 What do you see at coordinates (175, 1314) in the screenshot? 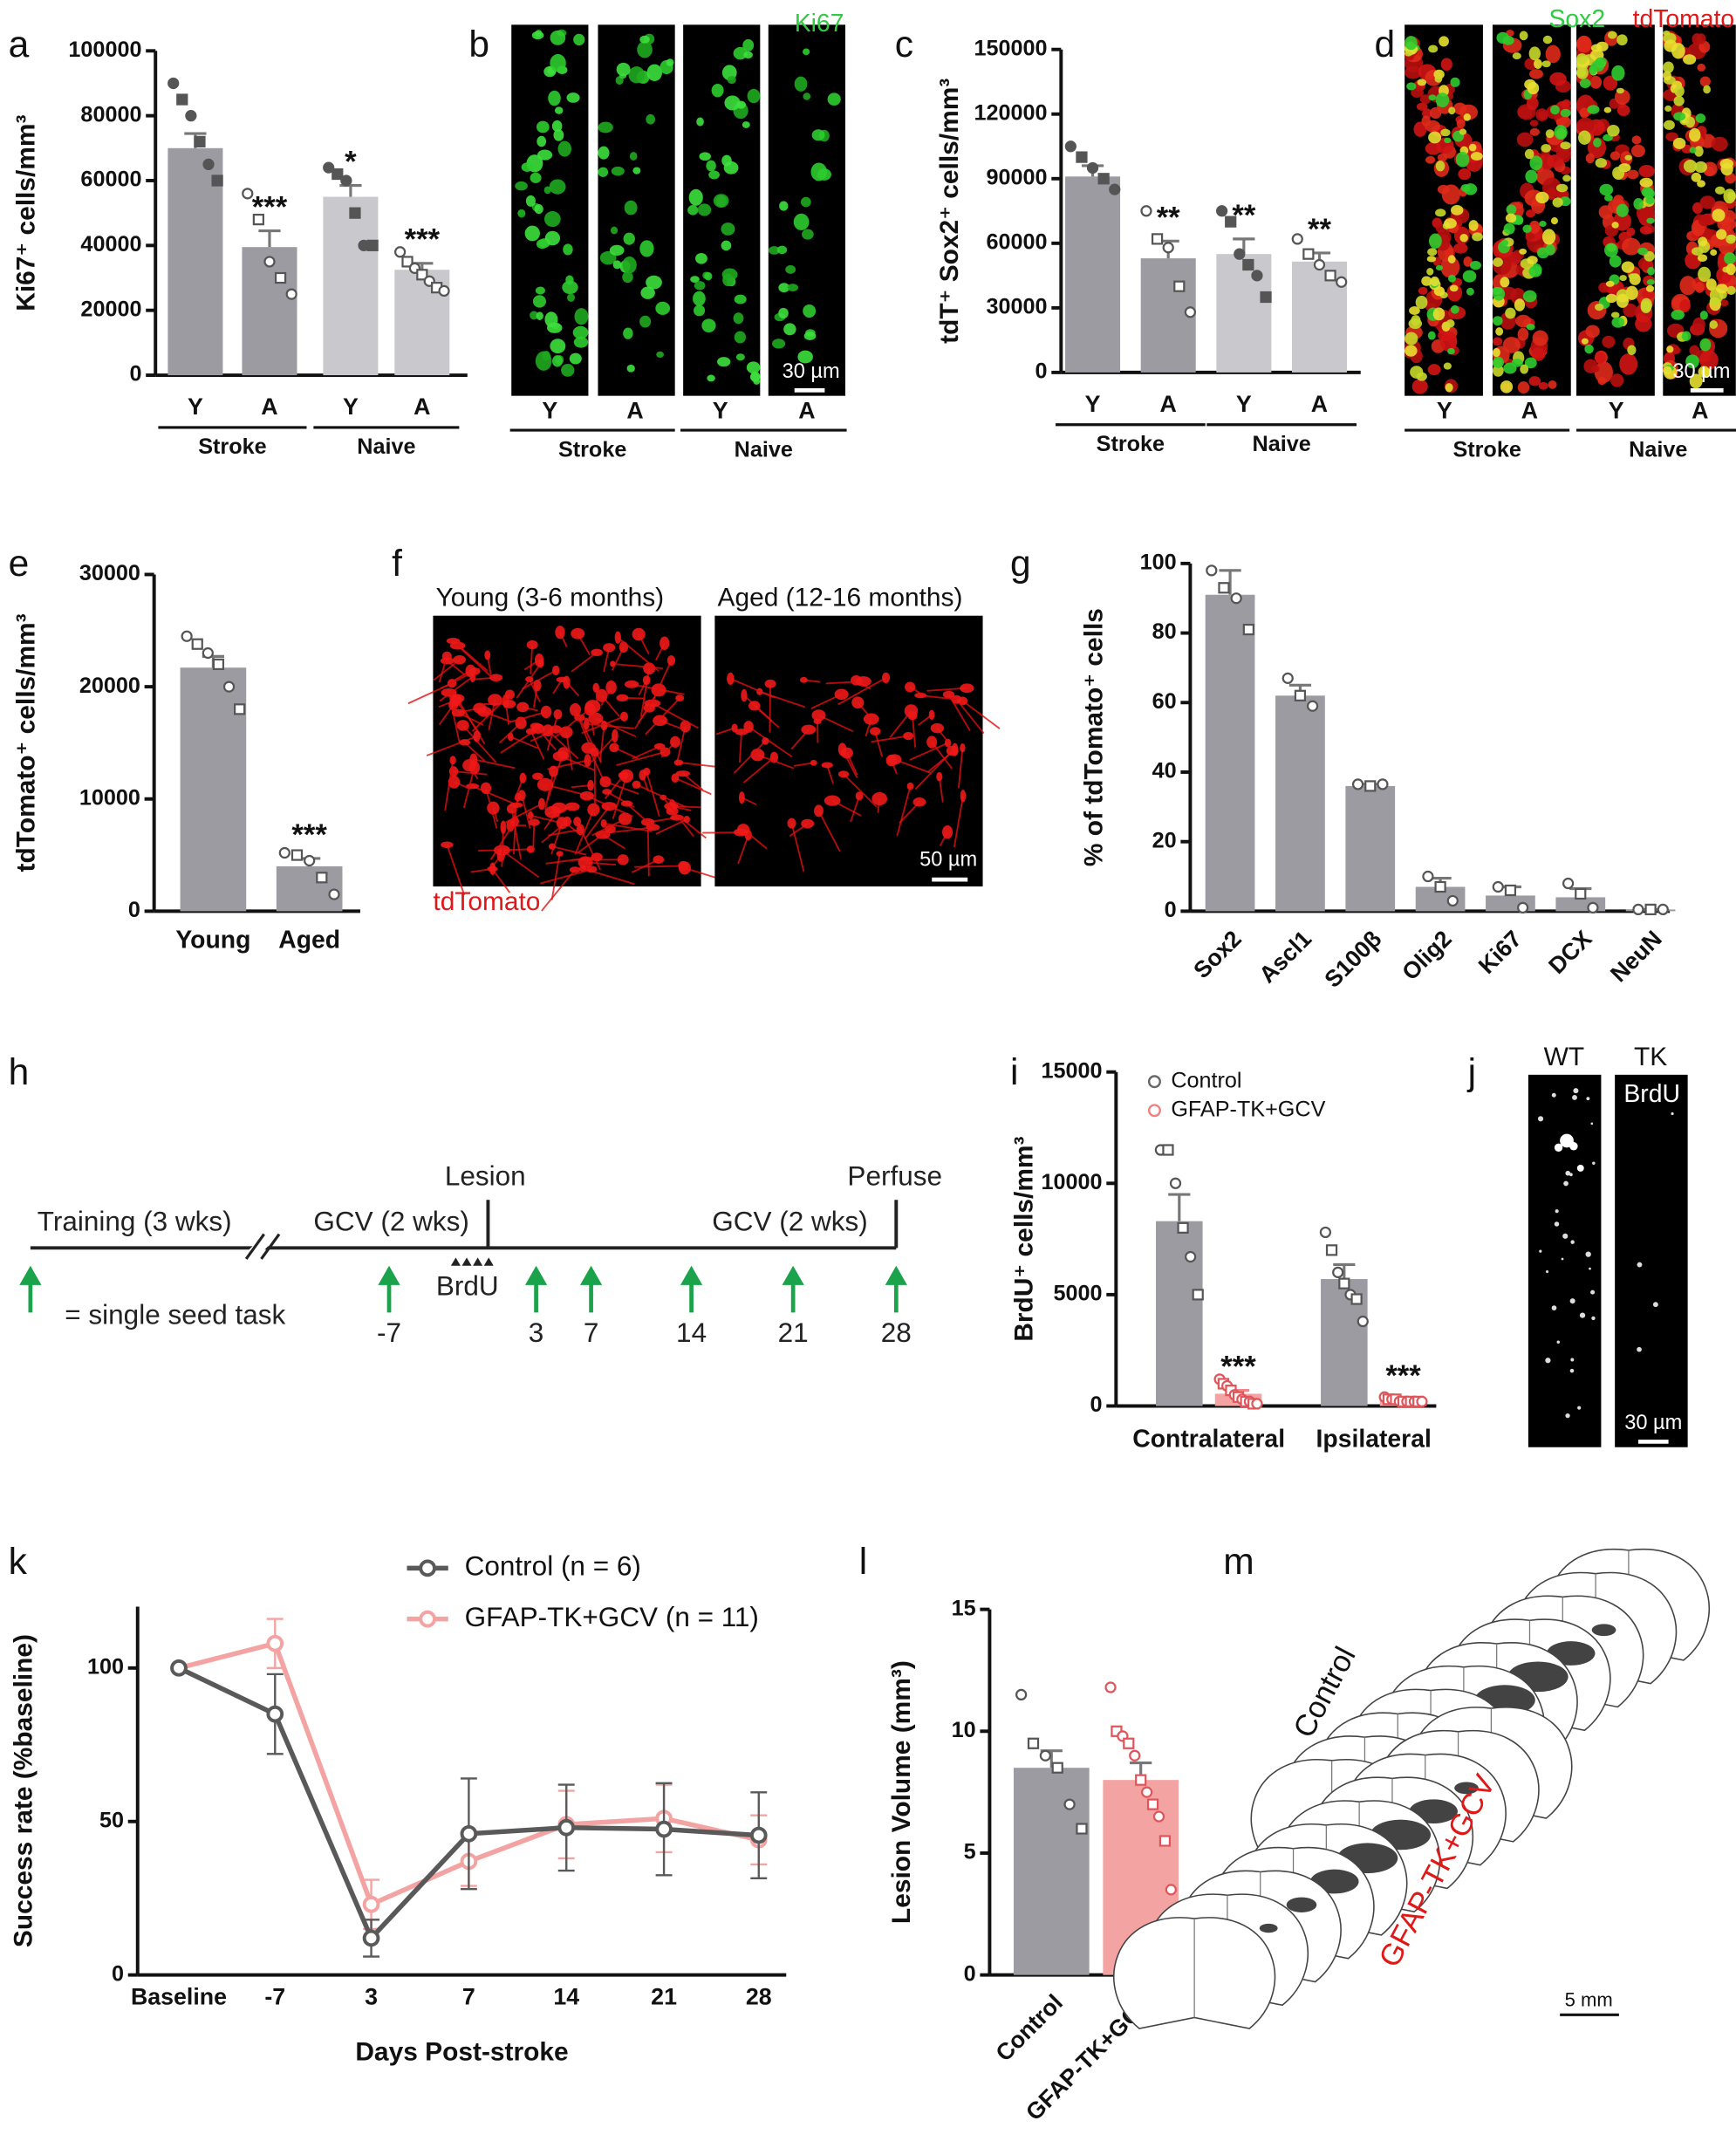
I see `timeline-legend: = single seed task` at bounding box center [175, 1314].